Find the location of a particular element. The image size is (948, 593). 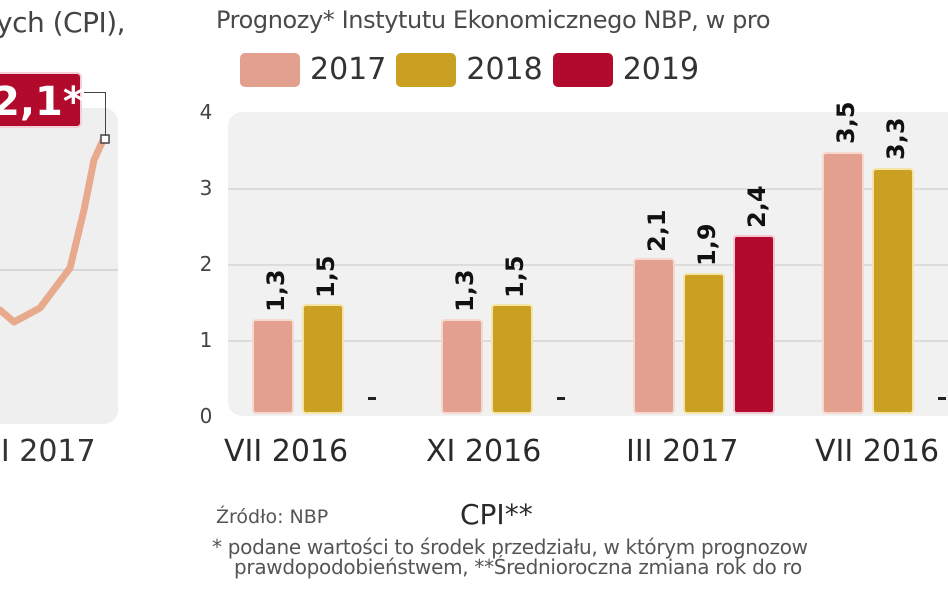

x-axis-group-label: CPI** is located at coordinates (496, 514).